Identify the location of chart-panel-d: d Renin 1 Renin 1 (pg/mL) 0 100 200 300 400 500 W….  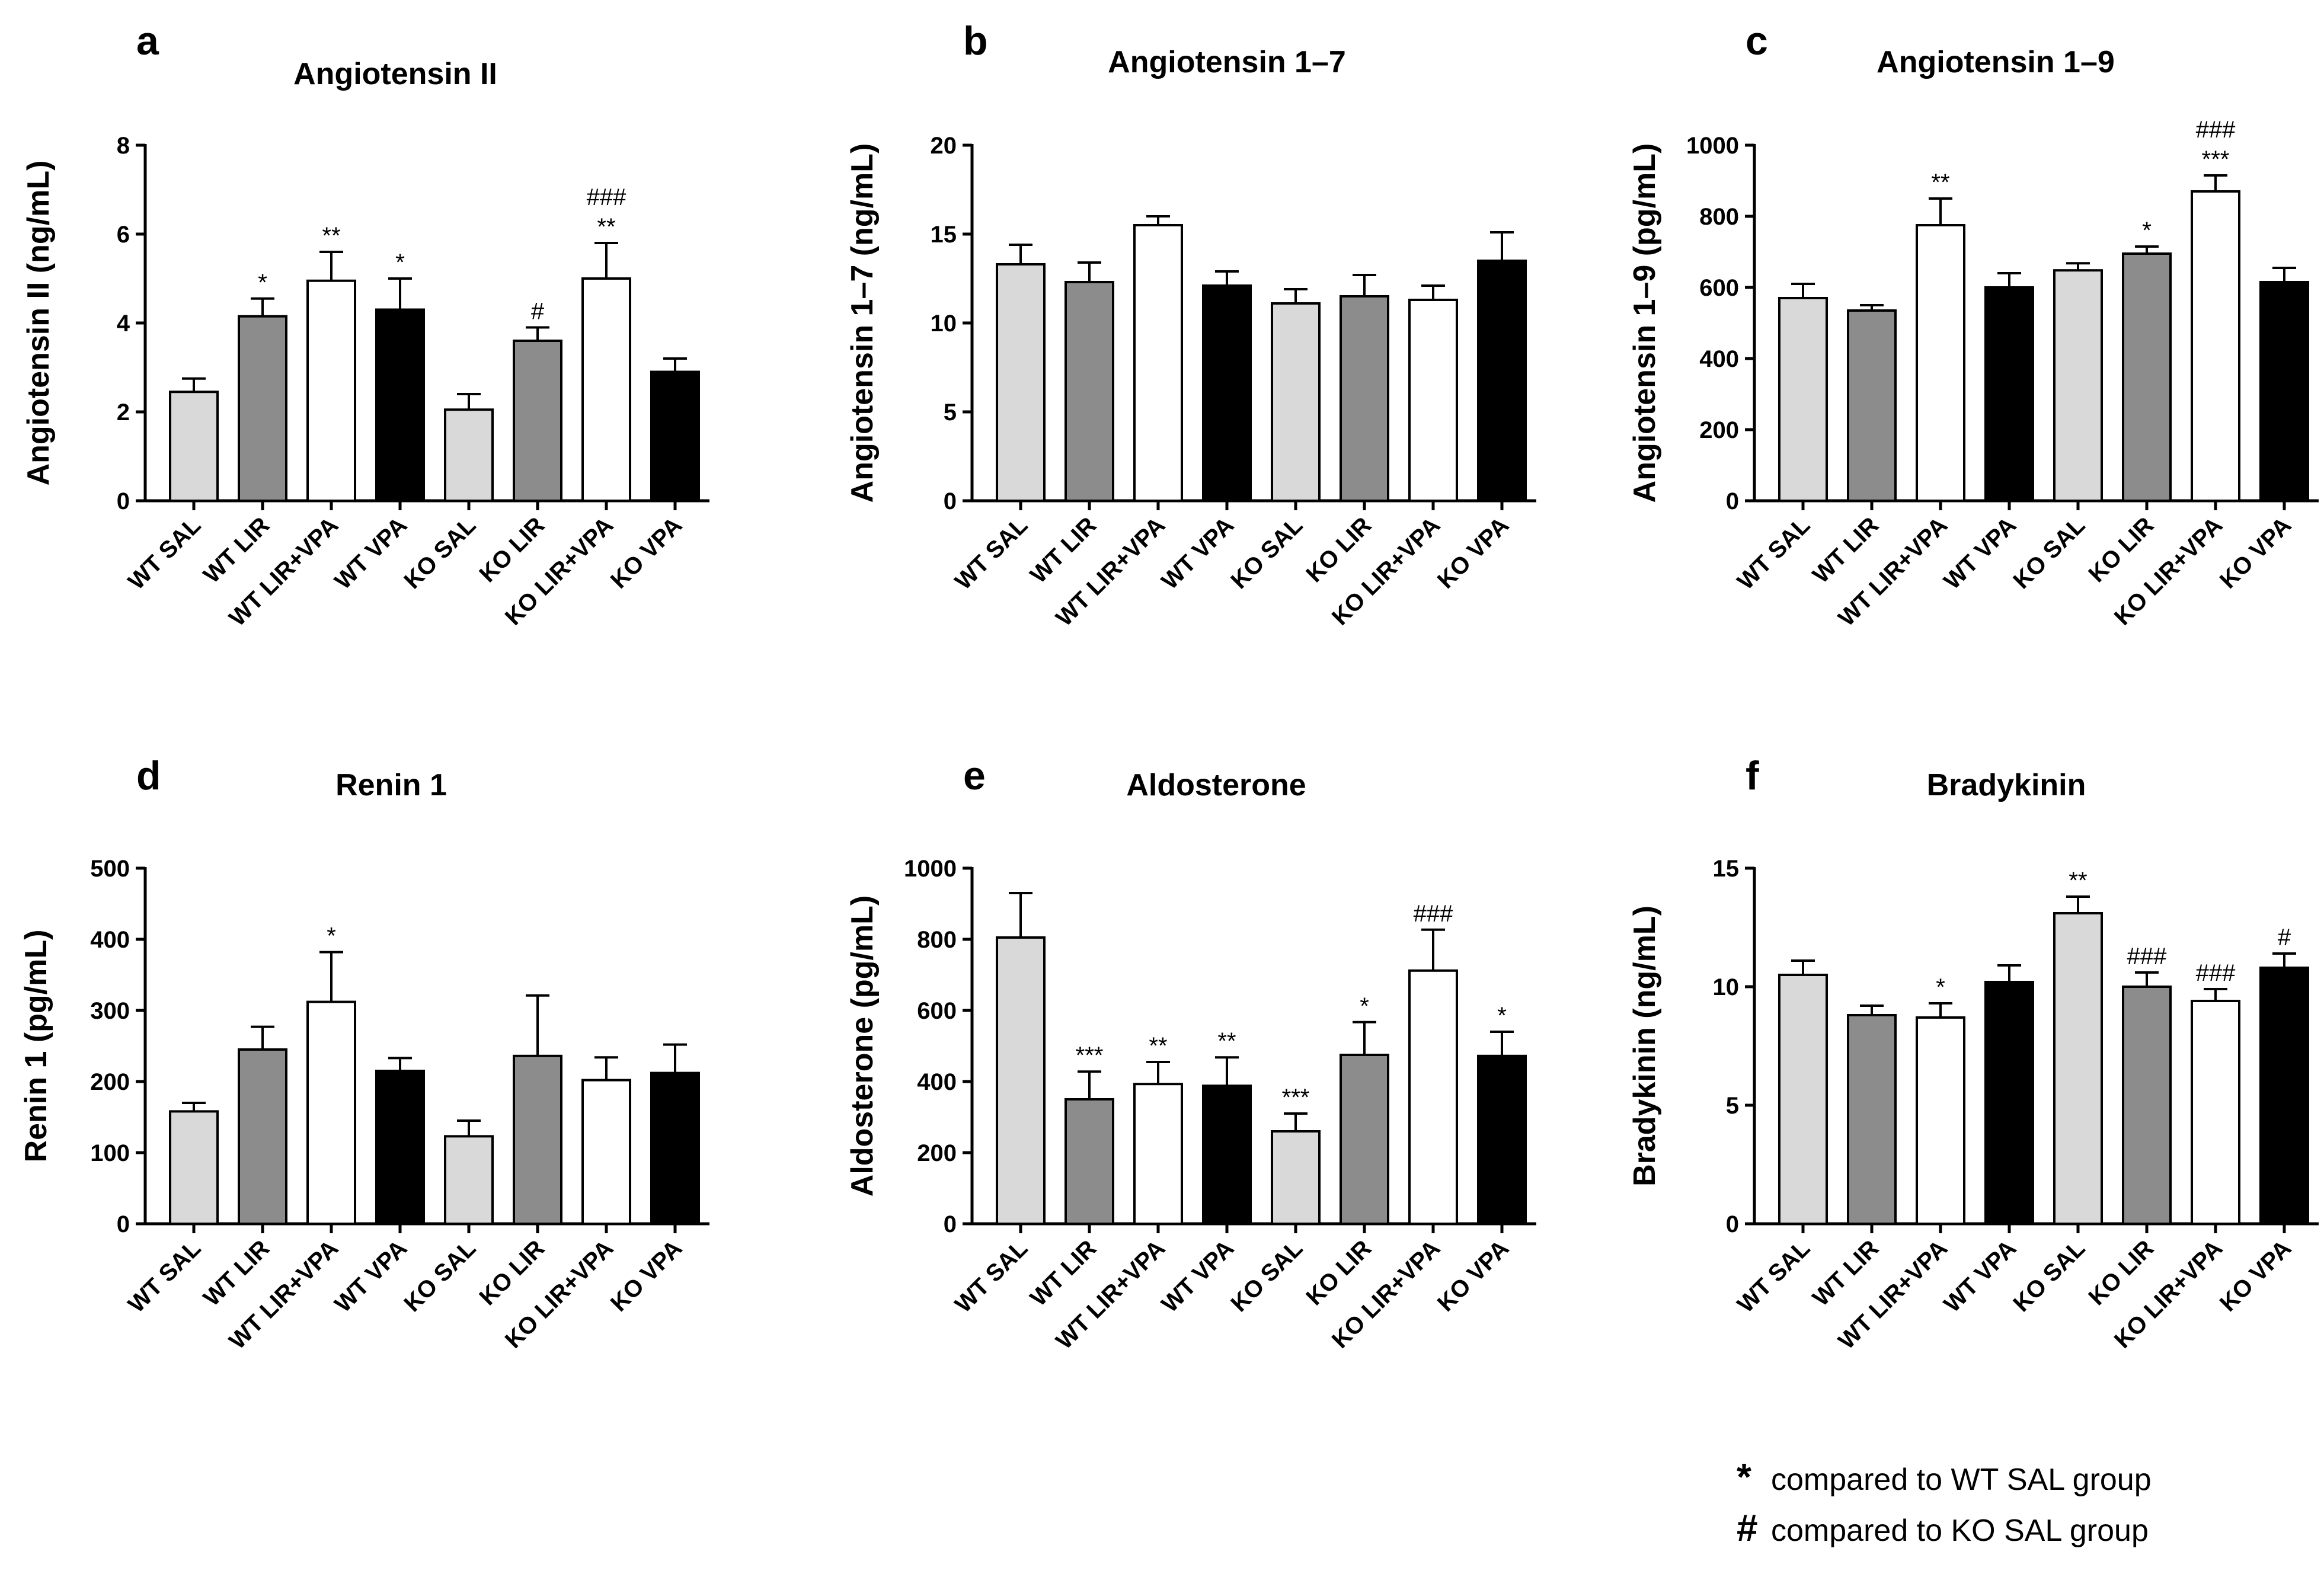
(364, 1053).